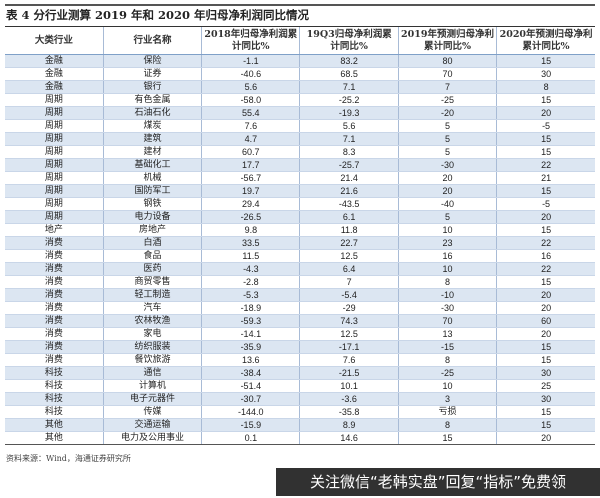 The height and width of the screenshot is (498, 600). I want to click on value-cell: -1.1, so click(250, 61).